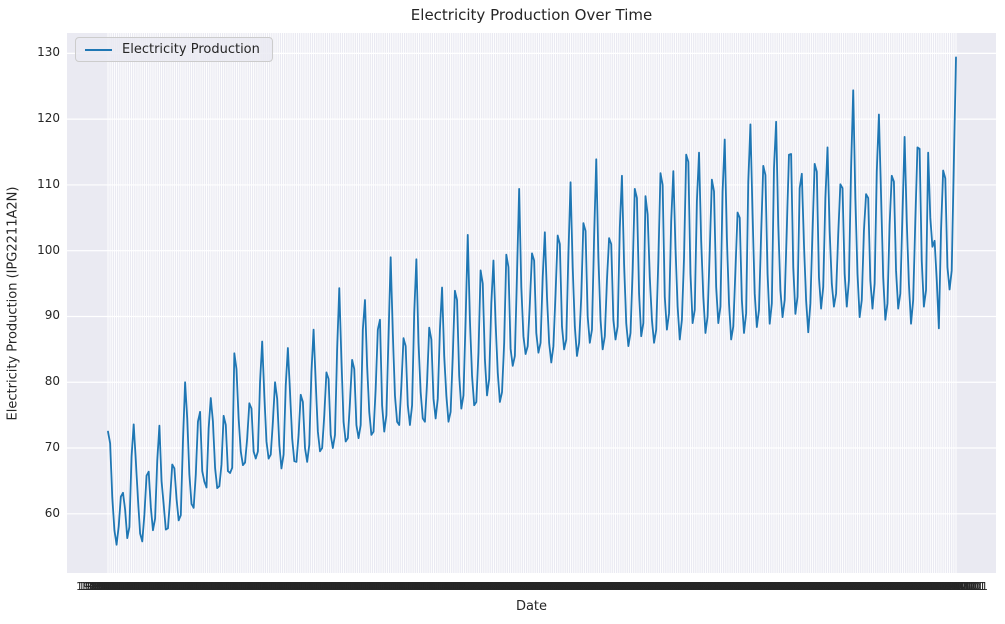 This screenshot has height=624, width=1005. I want to click on svg-text: 2012-01-01, so click(802, 586).